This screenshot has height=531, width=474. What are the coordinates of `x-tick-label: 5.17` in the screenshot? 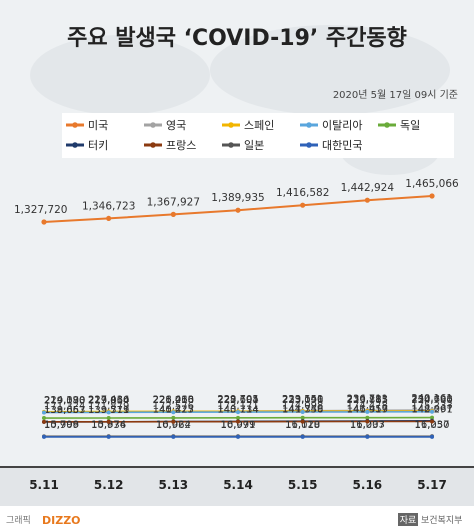 It's located at (432, 485).